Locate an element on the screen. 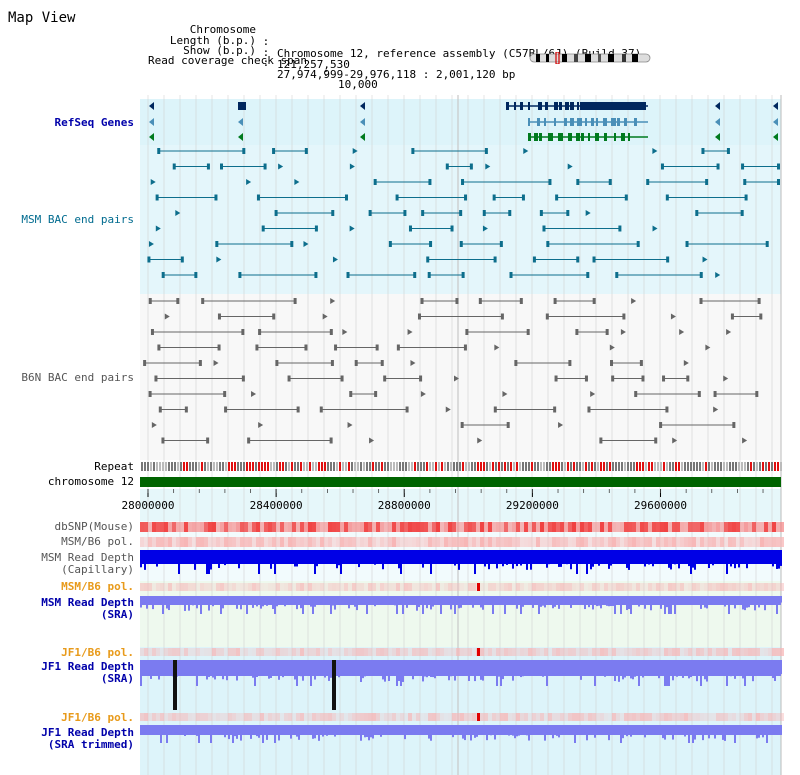 The width and height of the screenshot is (800, 775). track-label-msm-b6-pol-2: MSM/B6 pol. is located at coordinates (97, 586).